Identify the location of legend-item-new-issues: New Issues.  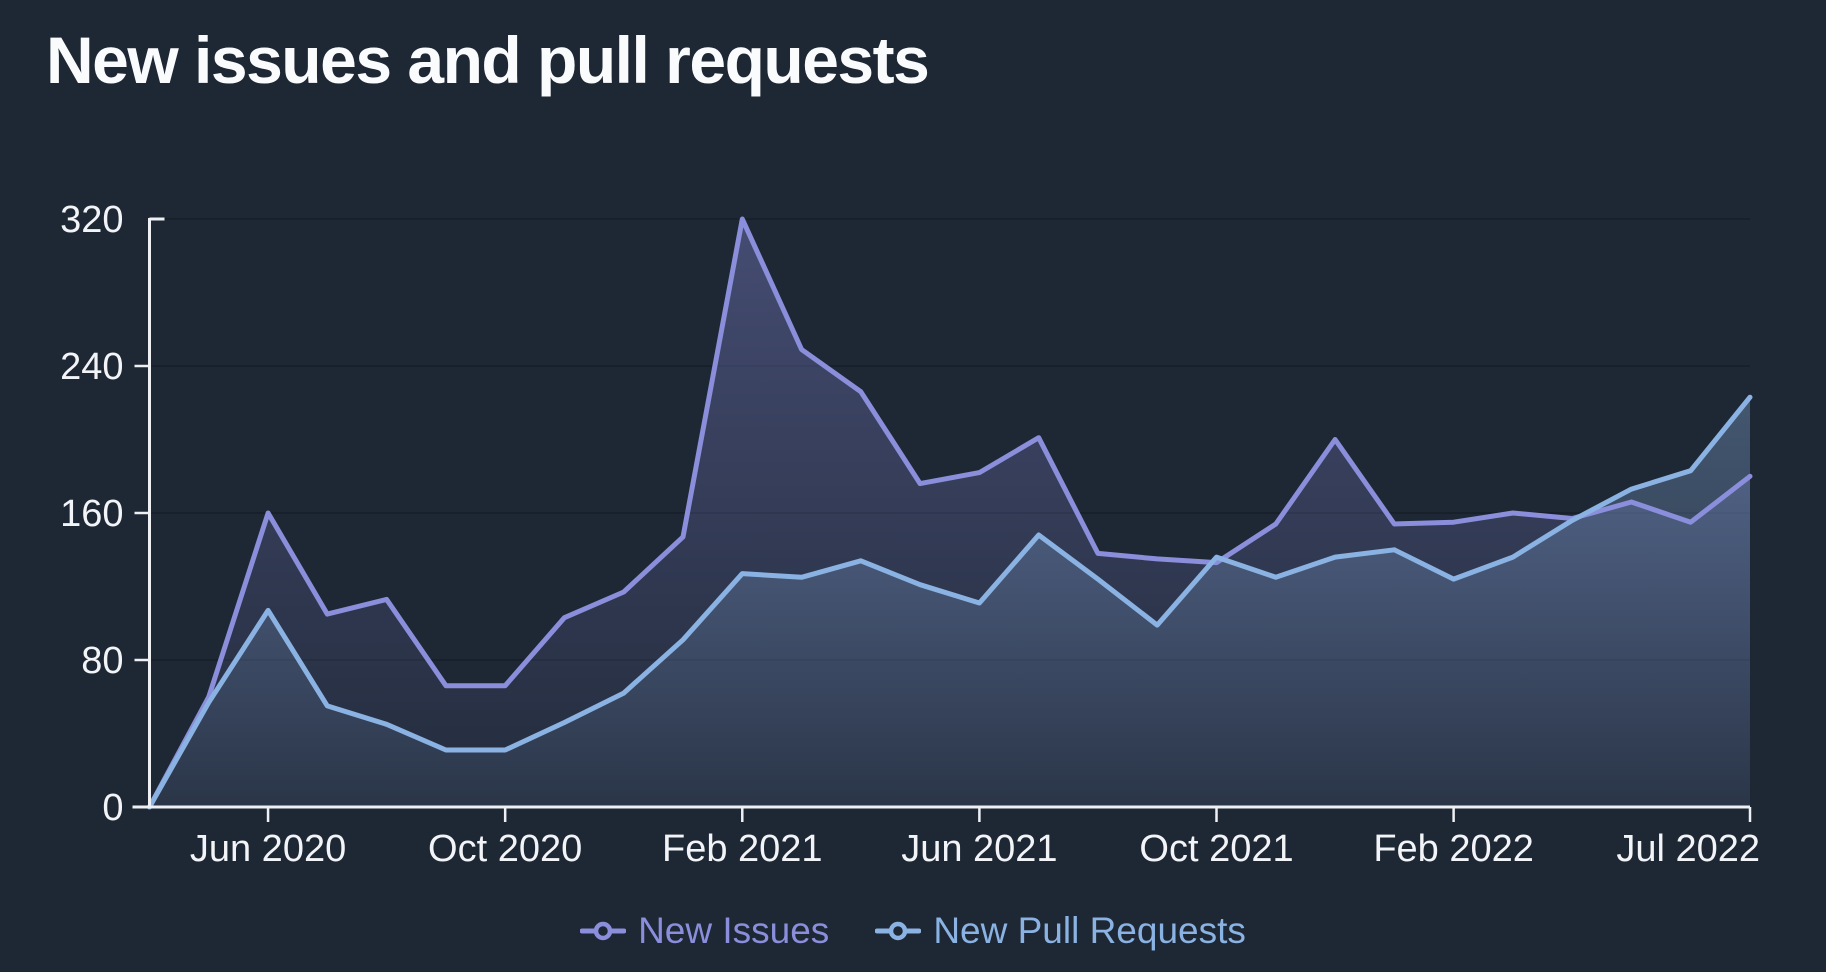
(704, 931).